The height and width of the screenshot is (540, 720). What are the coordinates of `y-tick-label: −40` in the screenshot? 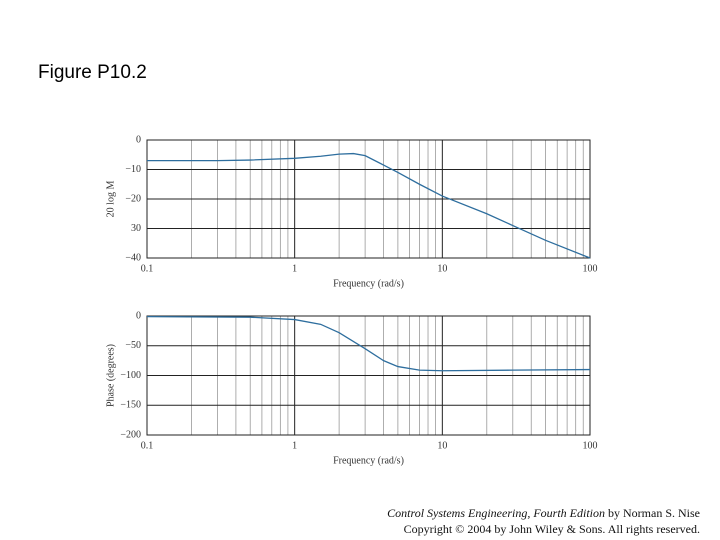 It's located at (133, 257).